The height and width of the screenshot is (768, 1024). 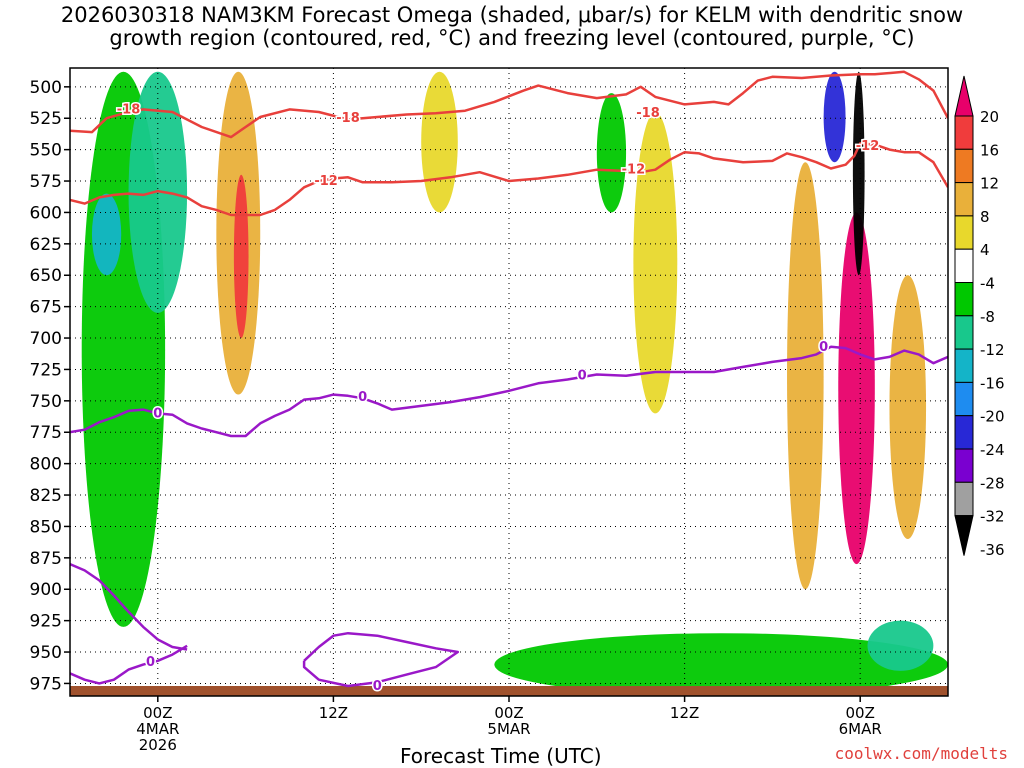 I want to click on colorbar-label: -32, so click(x=992, y=517).